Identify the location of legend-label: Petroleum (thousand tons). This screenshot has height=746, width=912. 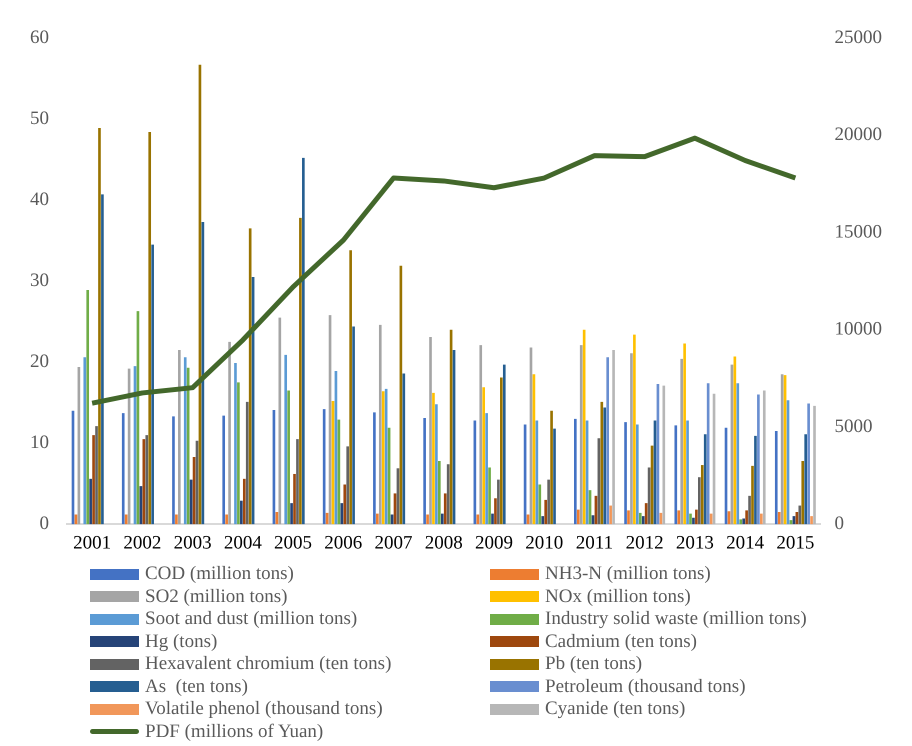
(645, 687).